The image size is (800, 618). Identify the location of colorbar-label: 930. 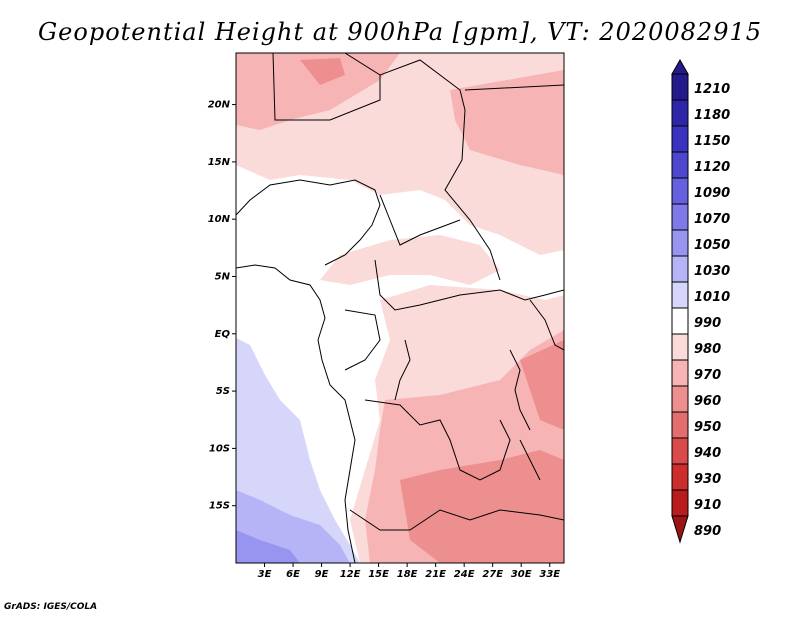
(707, 479).